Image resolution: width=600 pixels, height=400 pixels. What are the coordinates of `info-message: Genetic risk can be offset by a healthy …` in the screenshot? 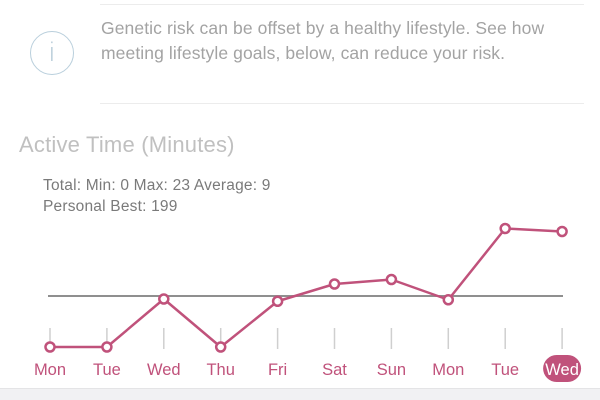 It's located at (323, 40).